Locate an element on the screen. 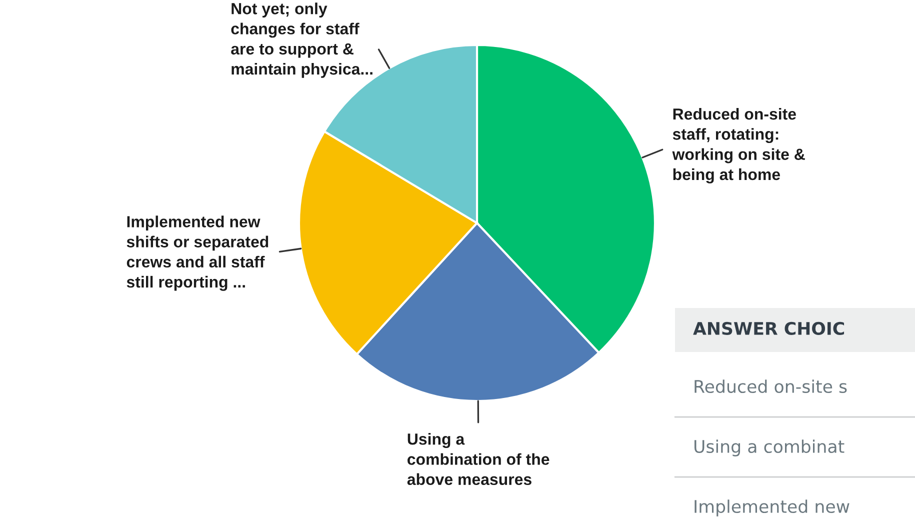 Image resolution: width=915 pixels, height=530 pixels. slice-label: Using a combination of the above measures is located at coordinates (478, 459).